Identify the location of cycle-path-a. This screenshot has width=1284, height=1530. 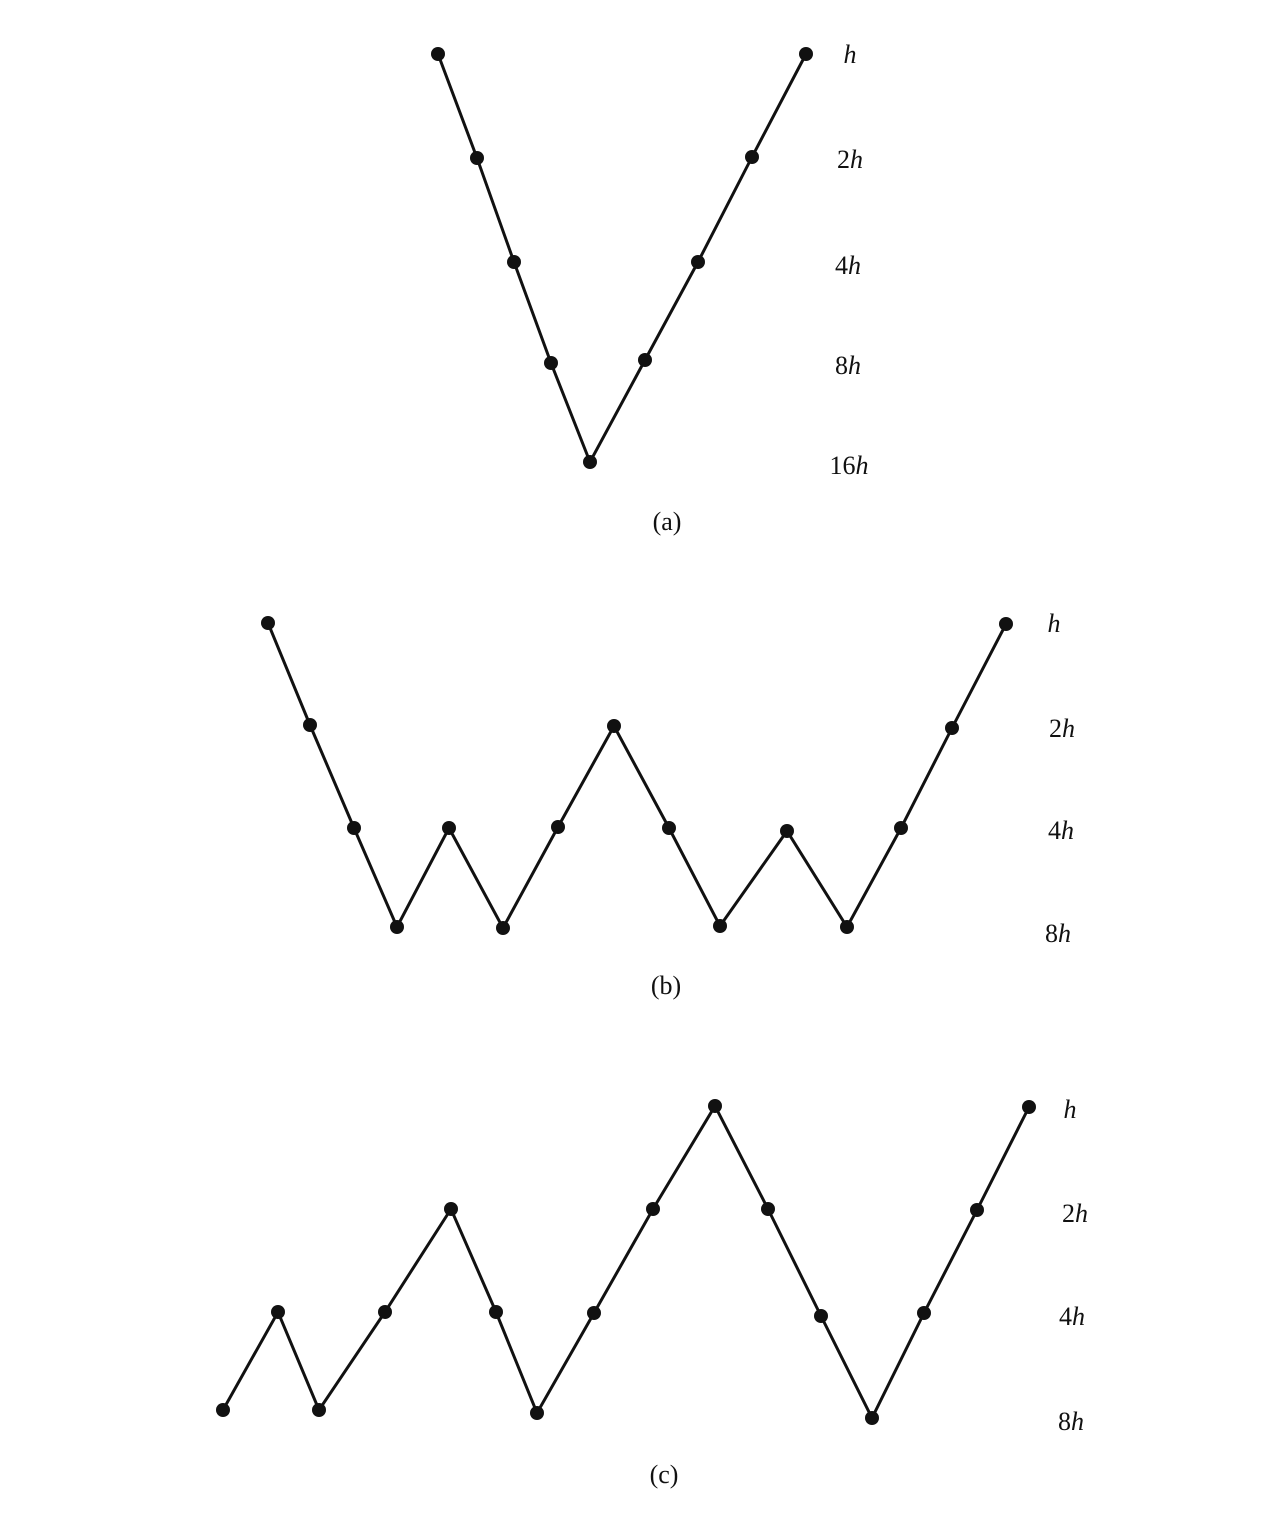
(622, 259).